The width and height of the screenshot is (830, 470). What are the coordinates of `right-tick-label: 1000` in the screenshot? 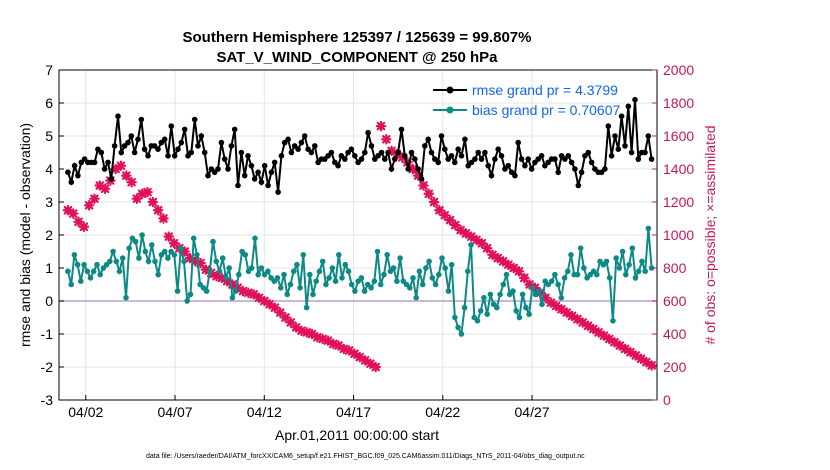 It's located at (678, 235).